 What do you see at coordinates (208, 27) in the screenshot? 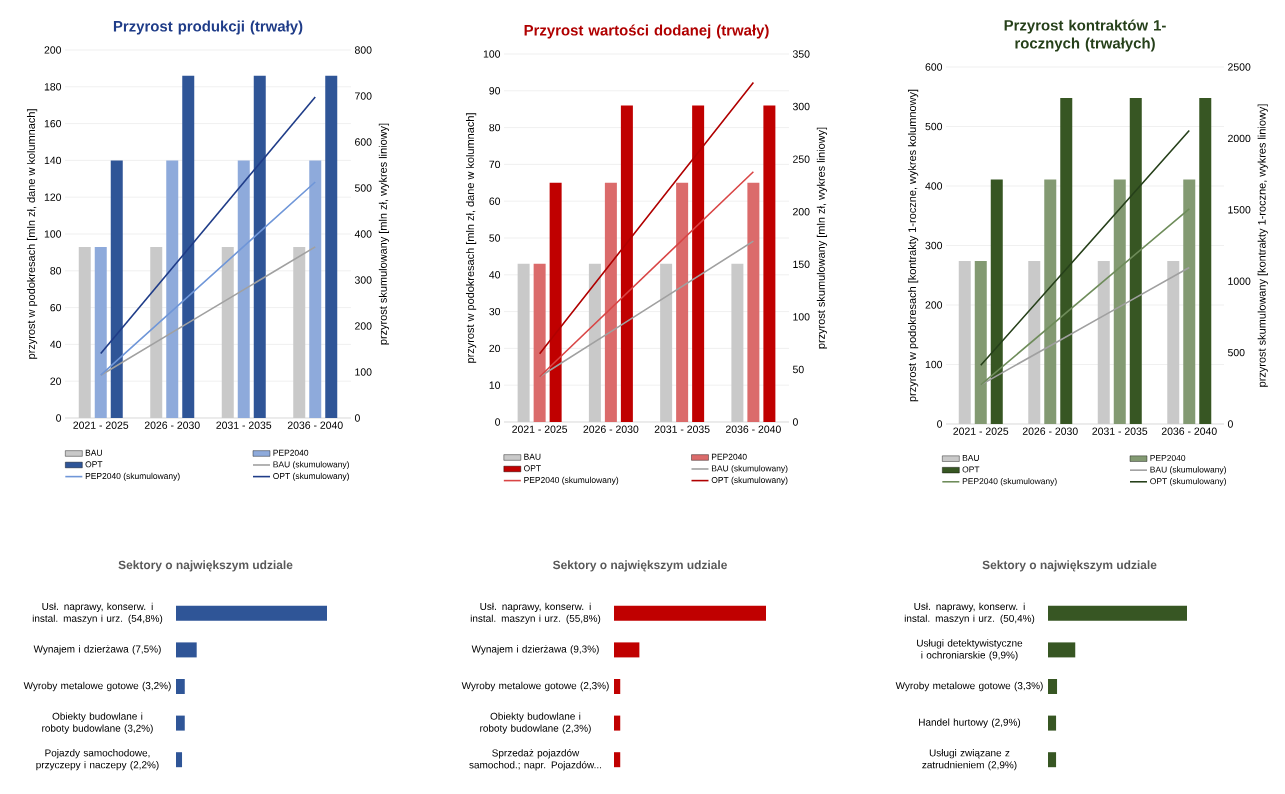
I see `chart-title: Przyrost produkcji (trwały)` at bounding box center [208, 27].